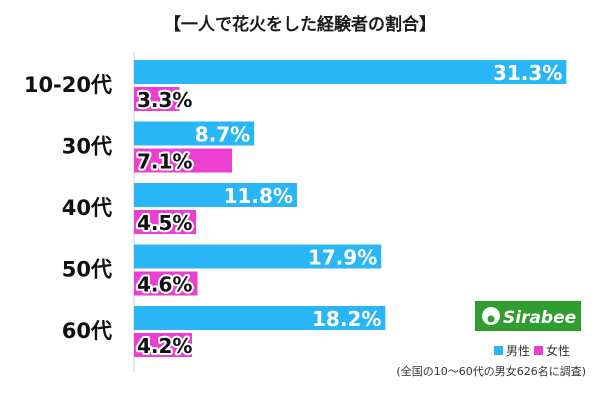  I want to click on legend-label-female: 女性, so click(558, 350).